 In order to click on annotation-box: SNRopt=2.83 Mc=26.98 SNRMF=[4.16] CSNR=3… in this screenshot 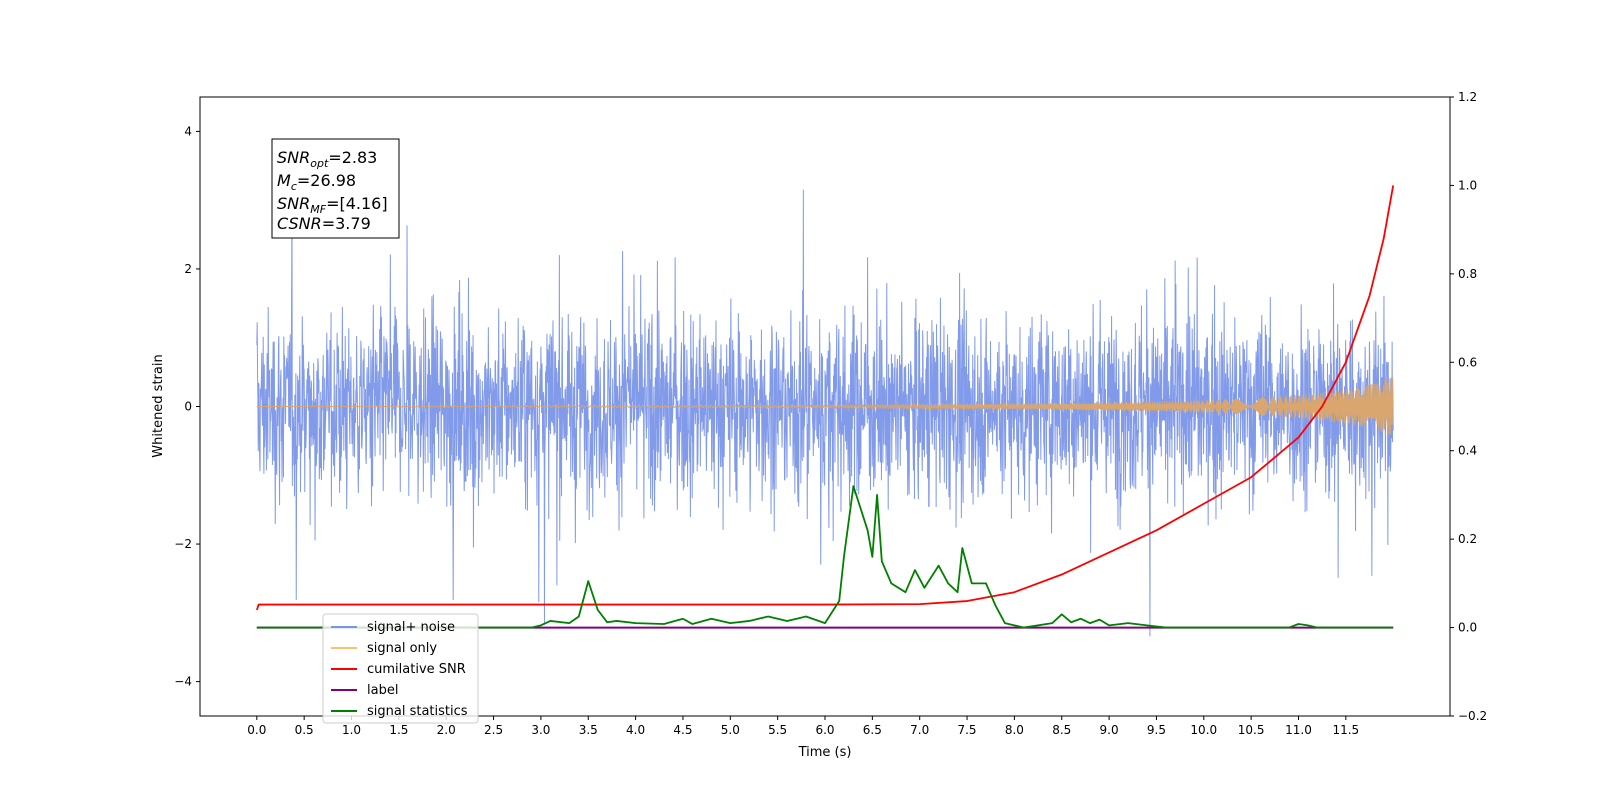, I will do `click(335, 188)`.